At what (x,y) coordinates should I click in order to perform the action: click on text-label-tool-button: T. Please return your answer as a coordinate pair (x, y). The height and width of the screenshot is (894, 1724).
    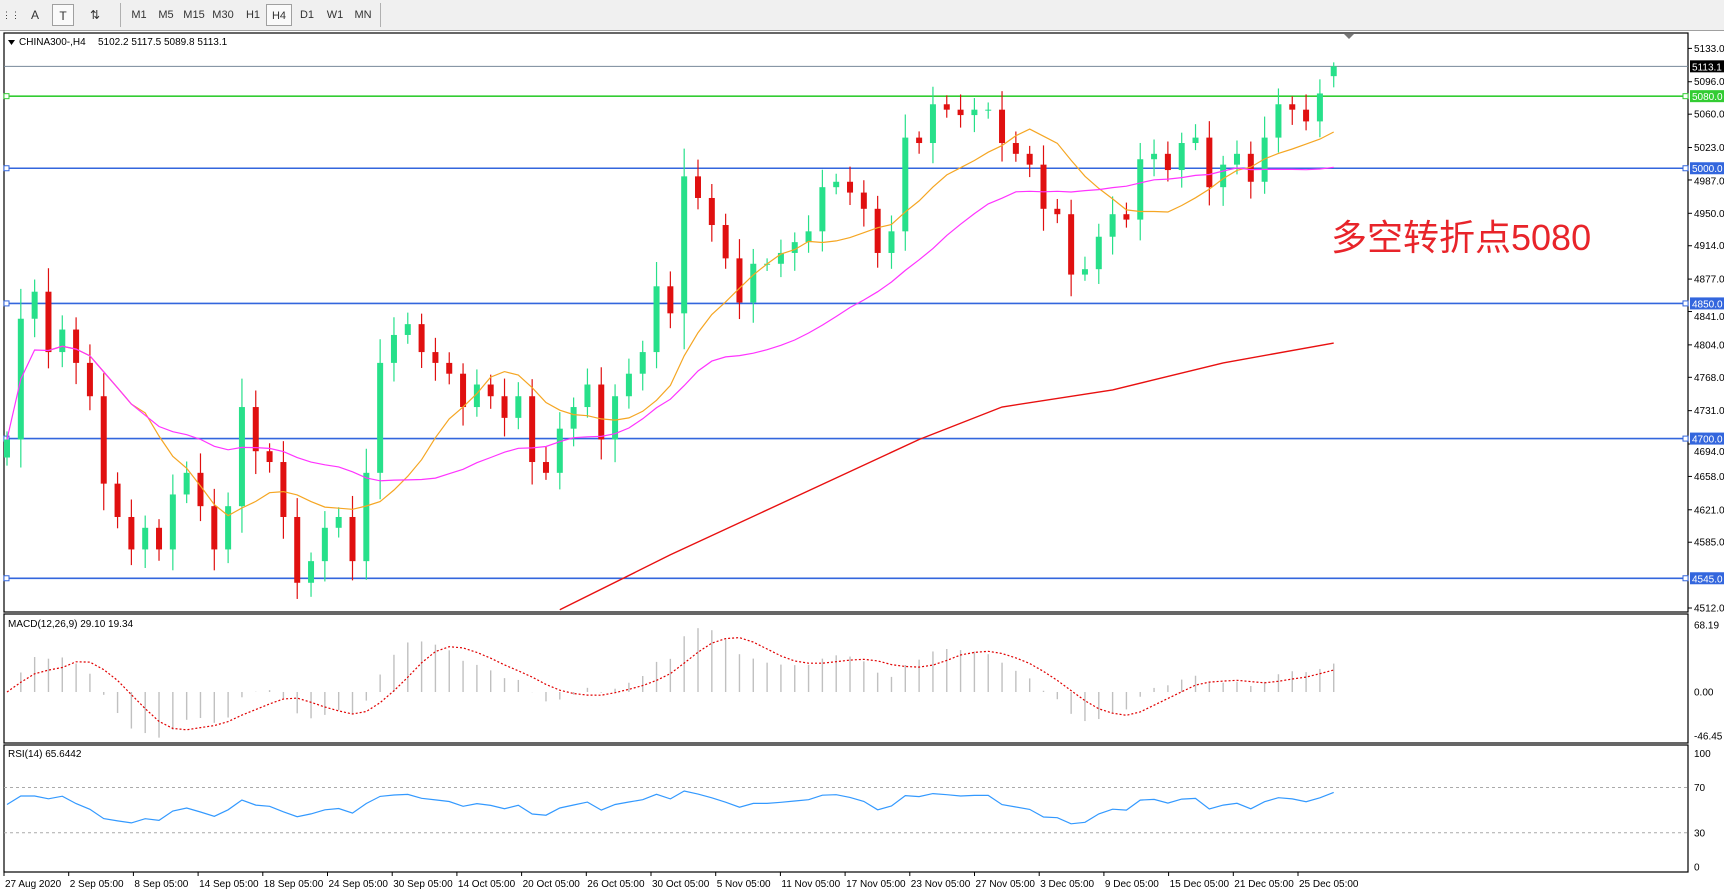
    Looking at the image, I should click on (63, 15).